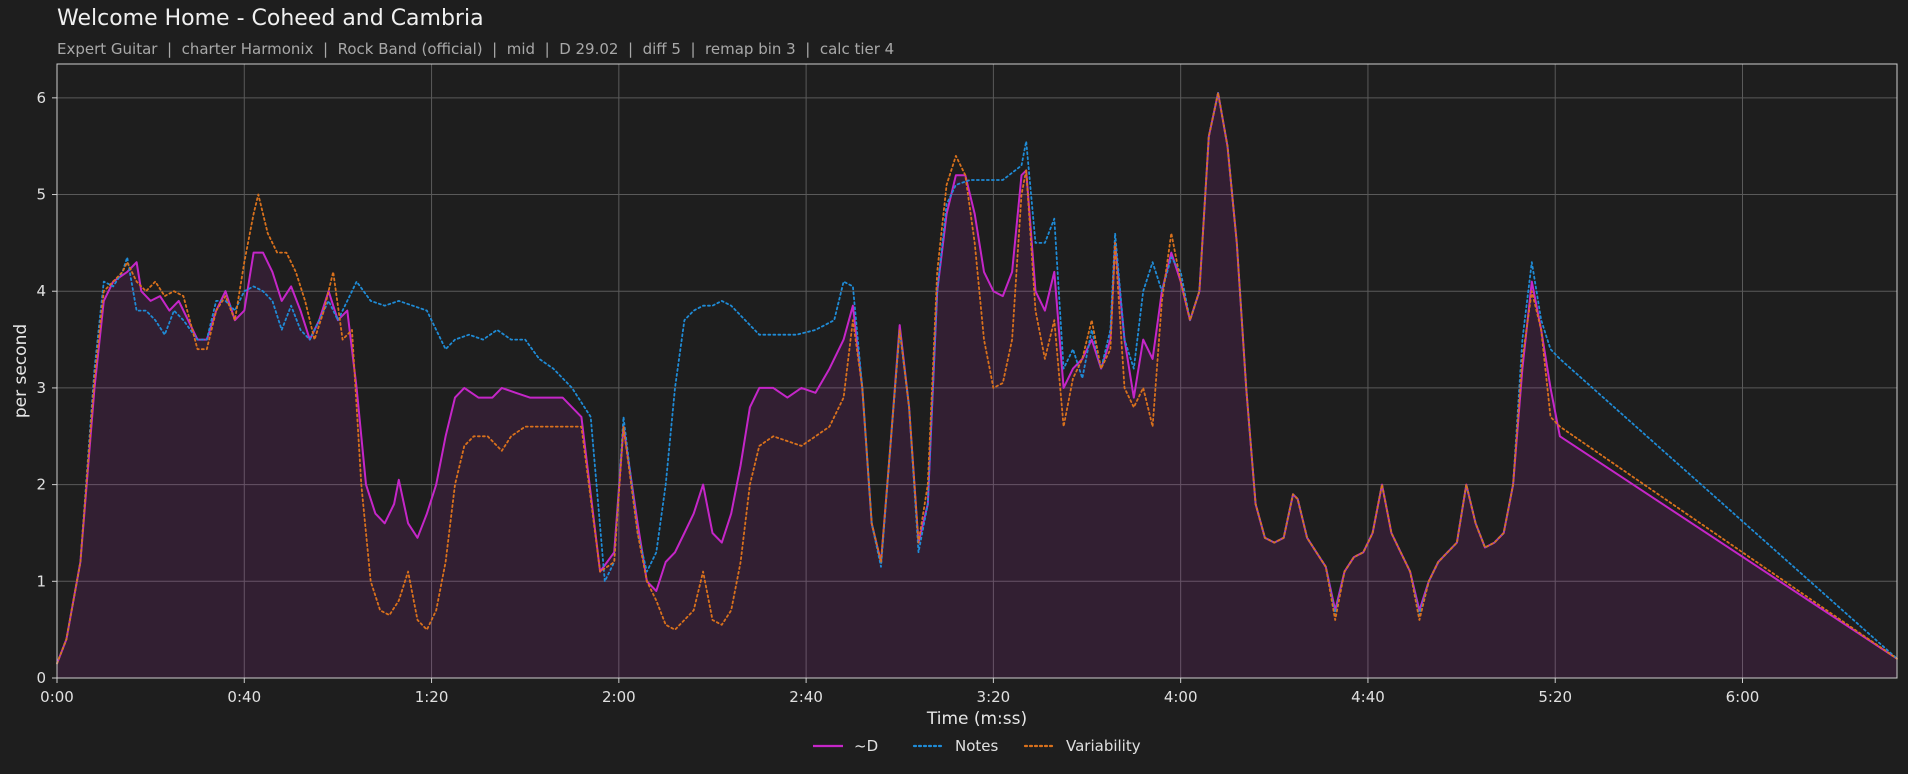  What do you see at coordinates (1743, 697) in the screenshot?
I see `x-tick-label: 6:00` at bounding box center [1743, 697].